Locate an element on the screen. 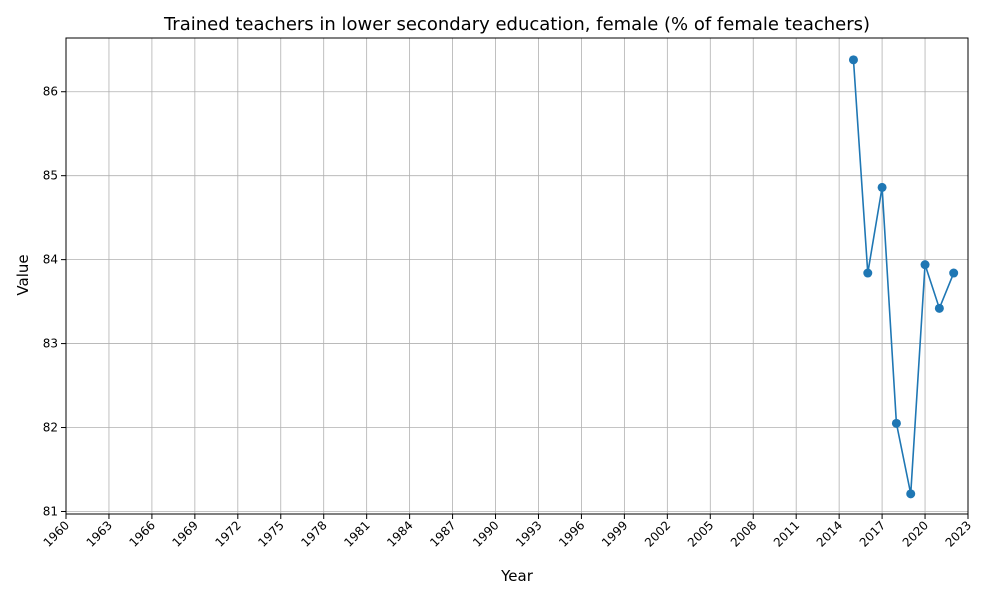  x-tick-label: 1963 is located at coordinates (99, 533).